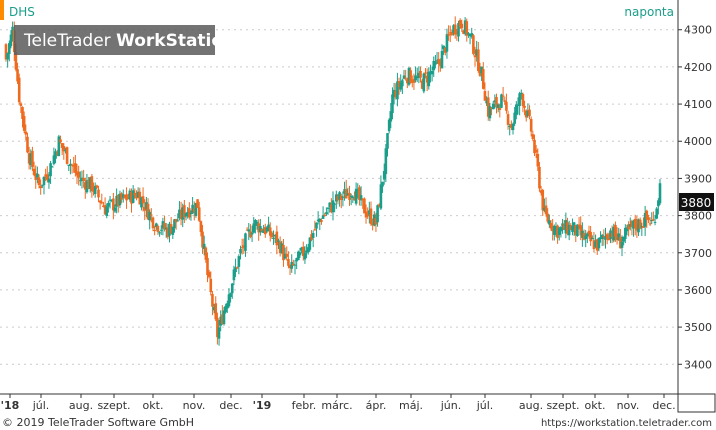  Describe the element at coordinates (698, 104) in the screenshot. I see `y-tick-label: 4100` at that location.